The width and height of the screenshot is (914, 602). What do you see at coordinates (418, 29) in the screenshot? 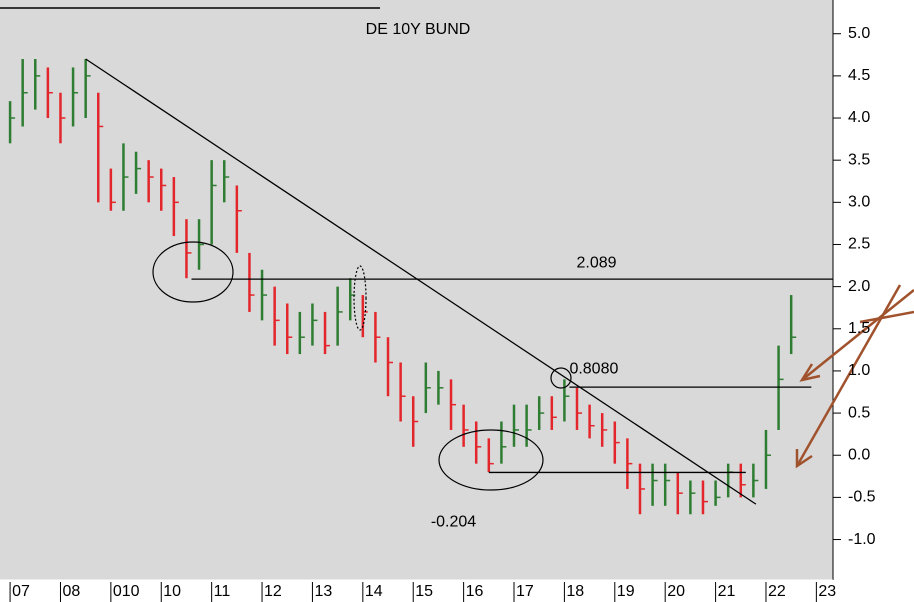
I see `chart-title: DE 10Y BUND` at bounding box center [418, 29].